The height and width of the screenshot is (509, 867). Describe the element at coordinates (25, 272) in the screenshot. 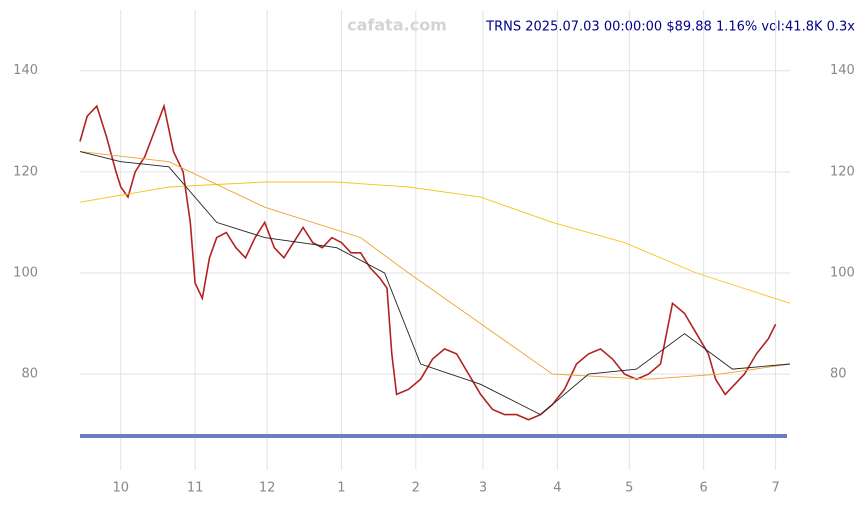

I see `y-tick-label: 100` at that location.